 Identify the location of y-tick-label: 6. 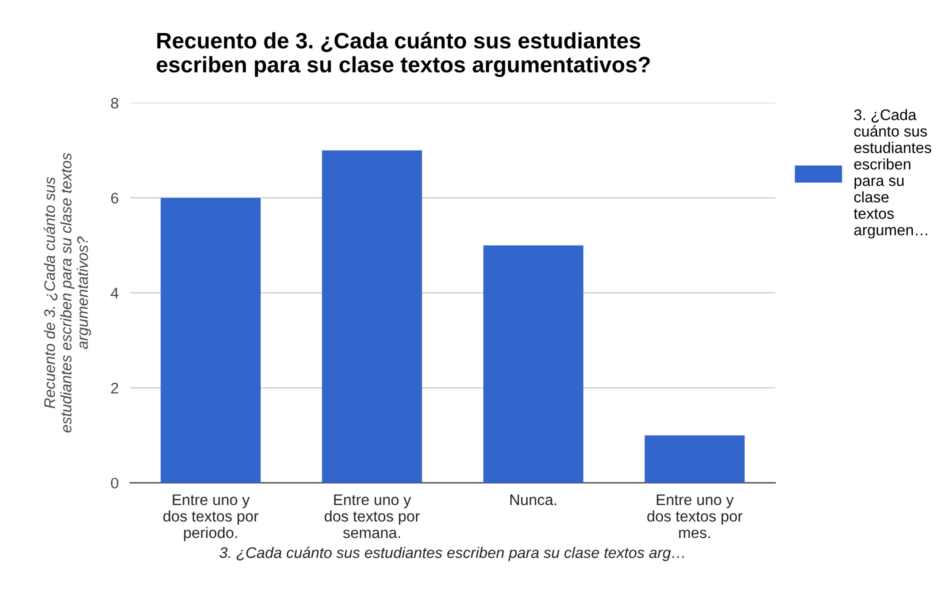
(114, 198).